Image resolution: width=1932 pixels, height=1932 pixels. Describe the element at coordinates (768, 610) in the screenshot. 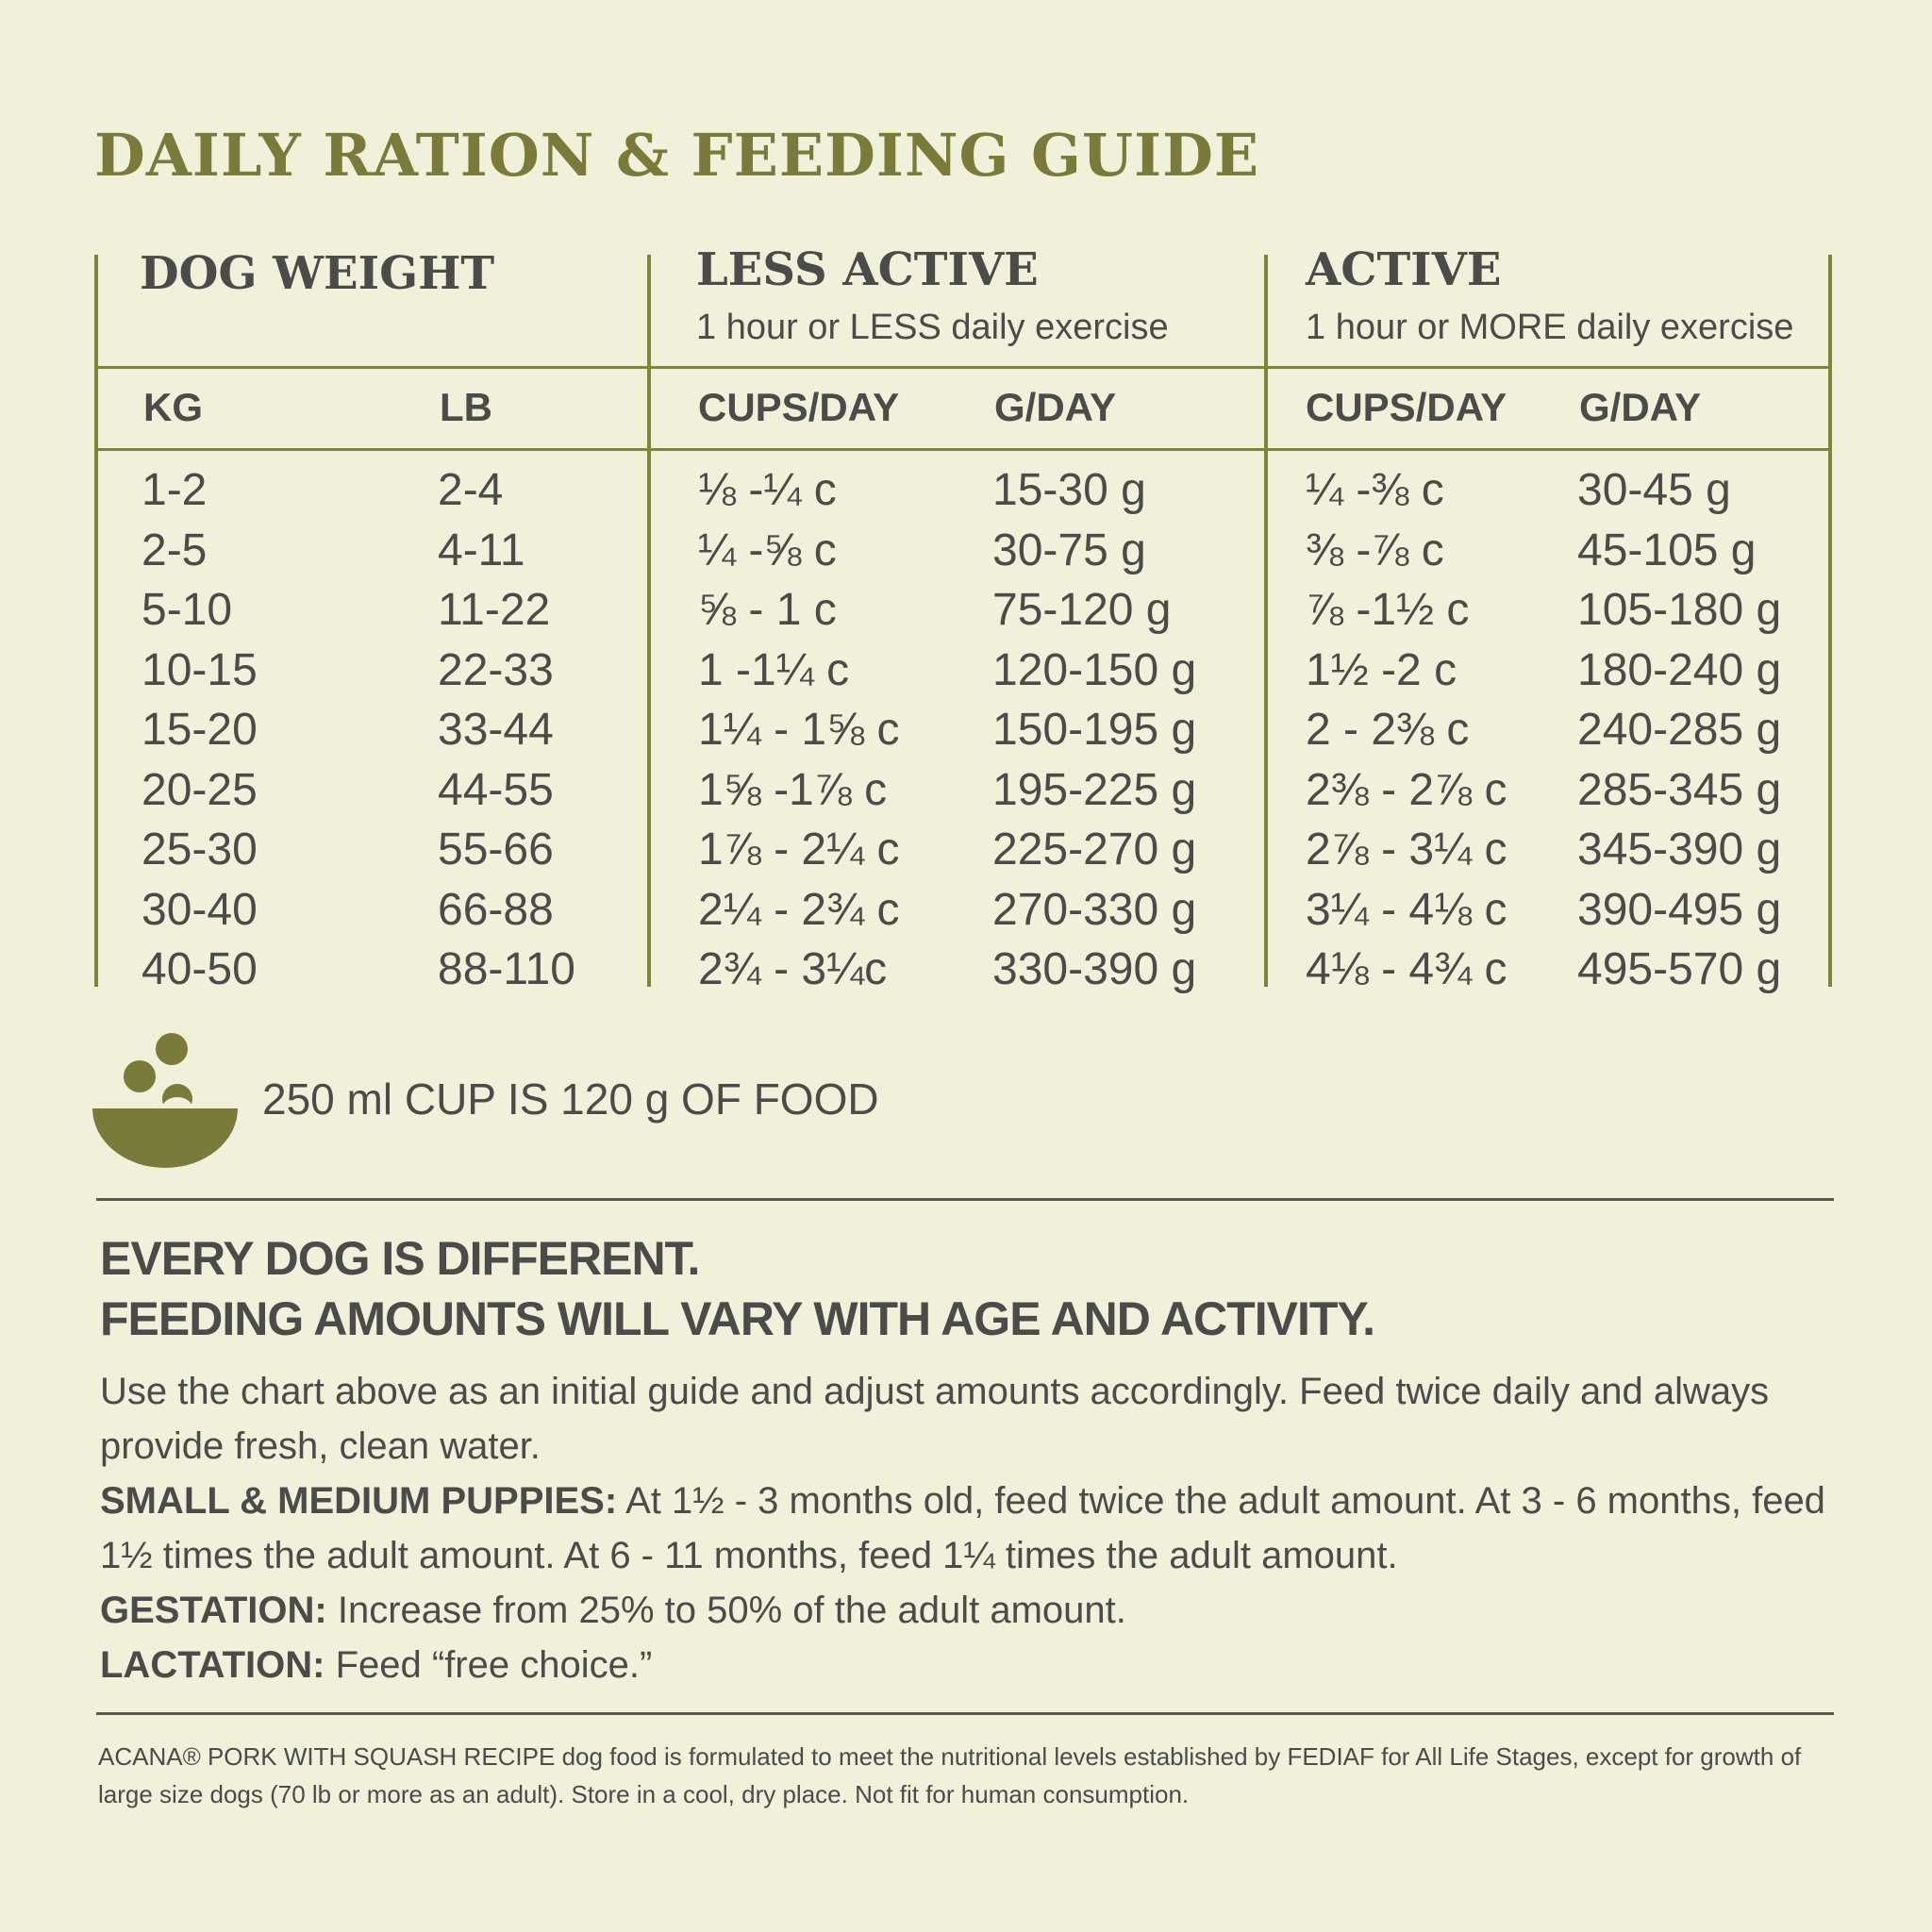

I see `table-cell-less-cups: ⅝ - 1 c` at that location.